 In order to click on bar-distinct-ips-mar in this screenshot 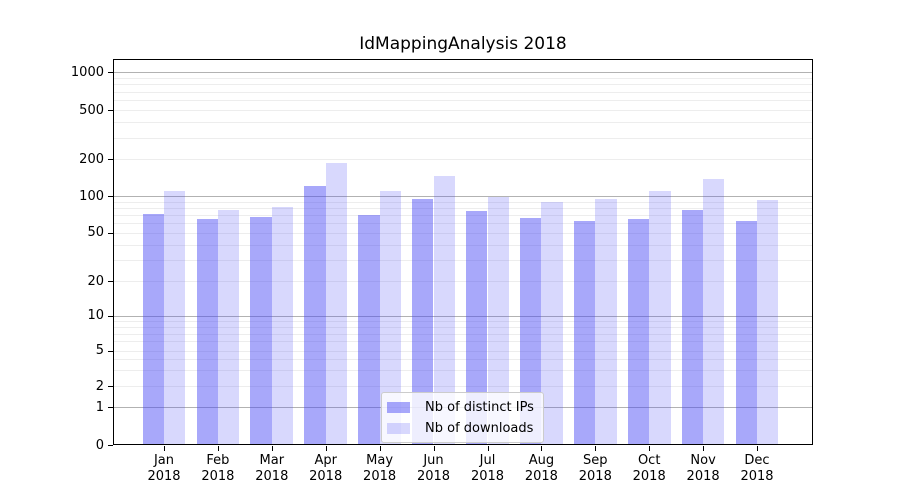, I will do `click(261, 331)`.